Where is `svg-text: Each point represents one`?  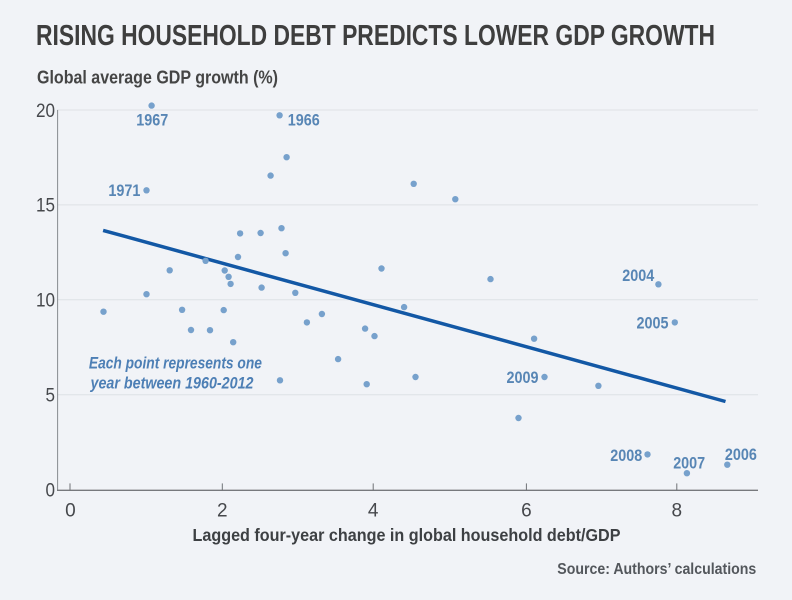
svg-text: Each point represents one is located at coordinates (175, 362).